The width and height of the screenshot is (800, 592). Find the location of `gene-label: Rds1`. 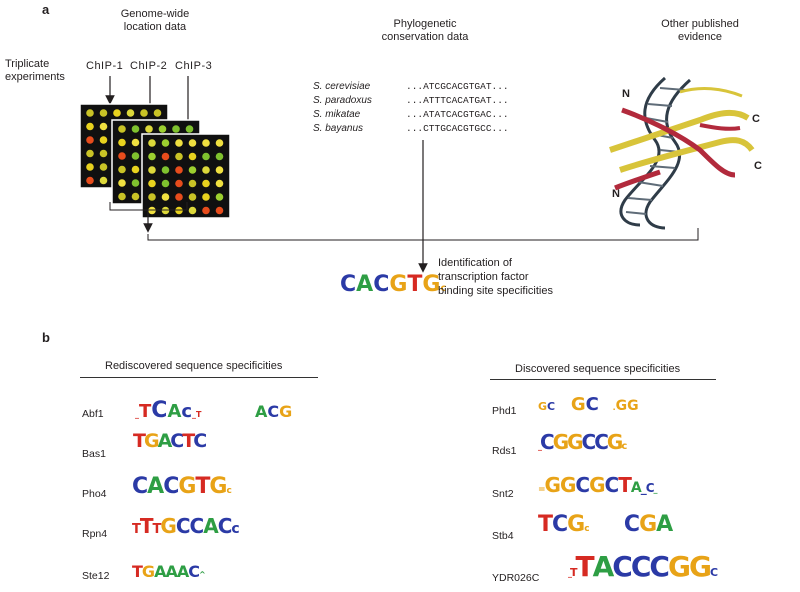

gene-label: Rds1 is located at coordinates (504, 451).